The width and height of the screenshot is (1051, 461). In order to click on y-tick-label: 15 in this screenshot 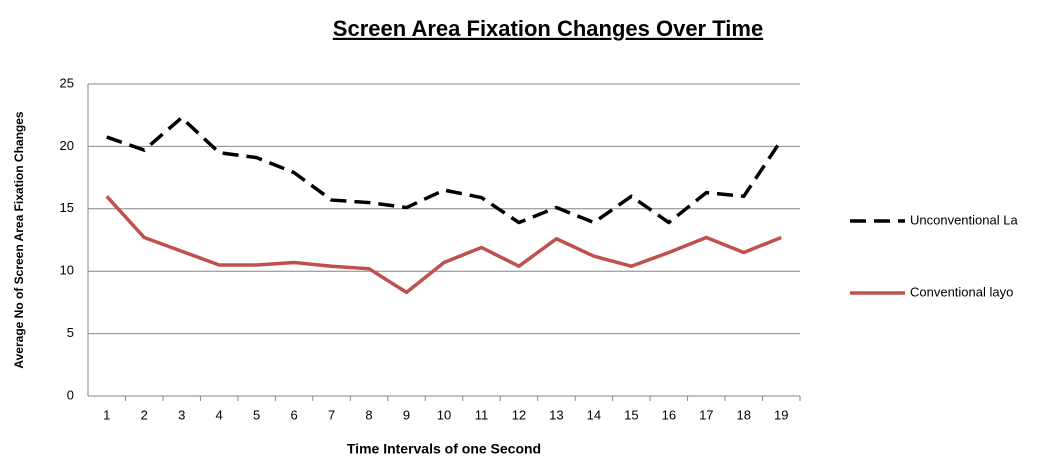, I will do `click(67, 207)`.